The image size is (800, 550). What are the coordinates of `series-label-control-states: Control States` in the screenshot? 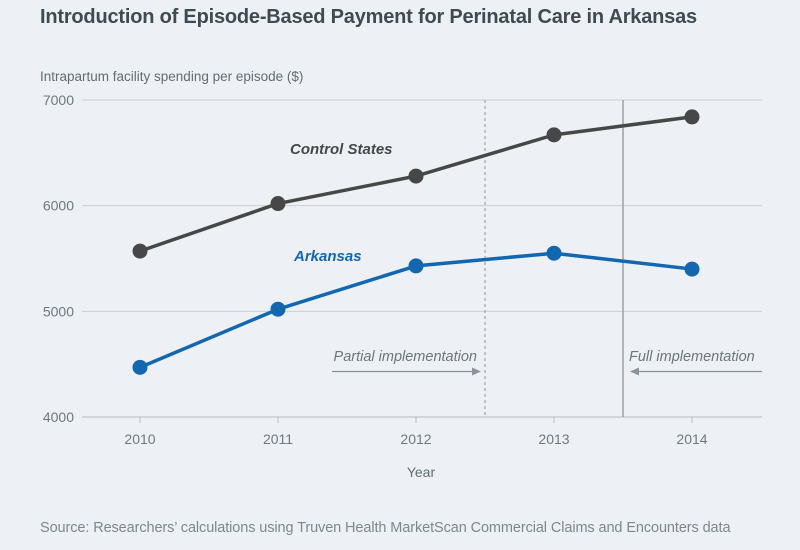 It's located at (341, 149).